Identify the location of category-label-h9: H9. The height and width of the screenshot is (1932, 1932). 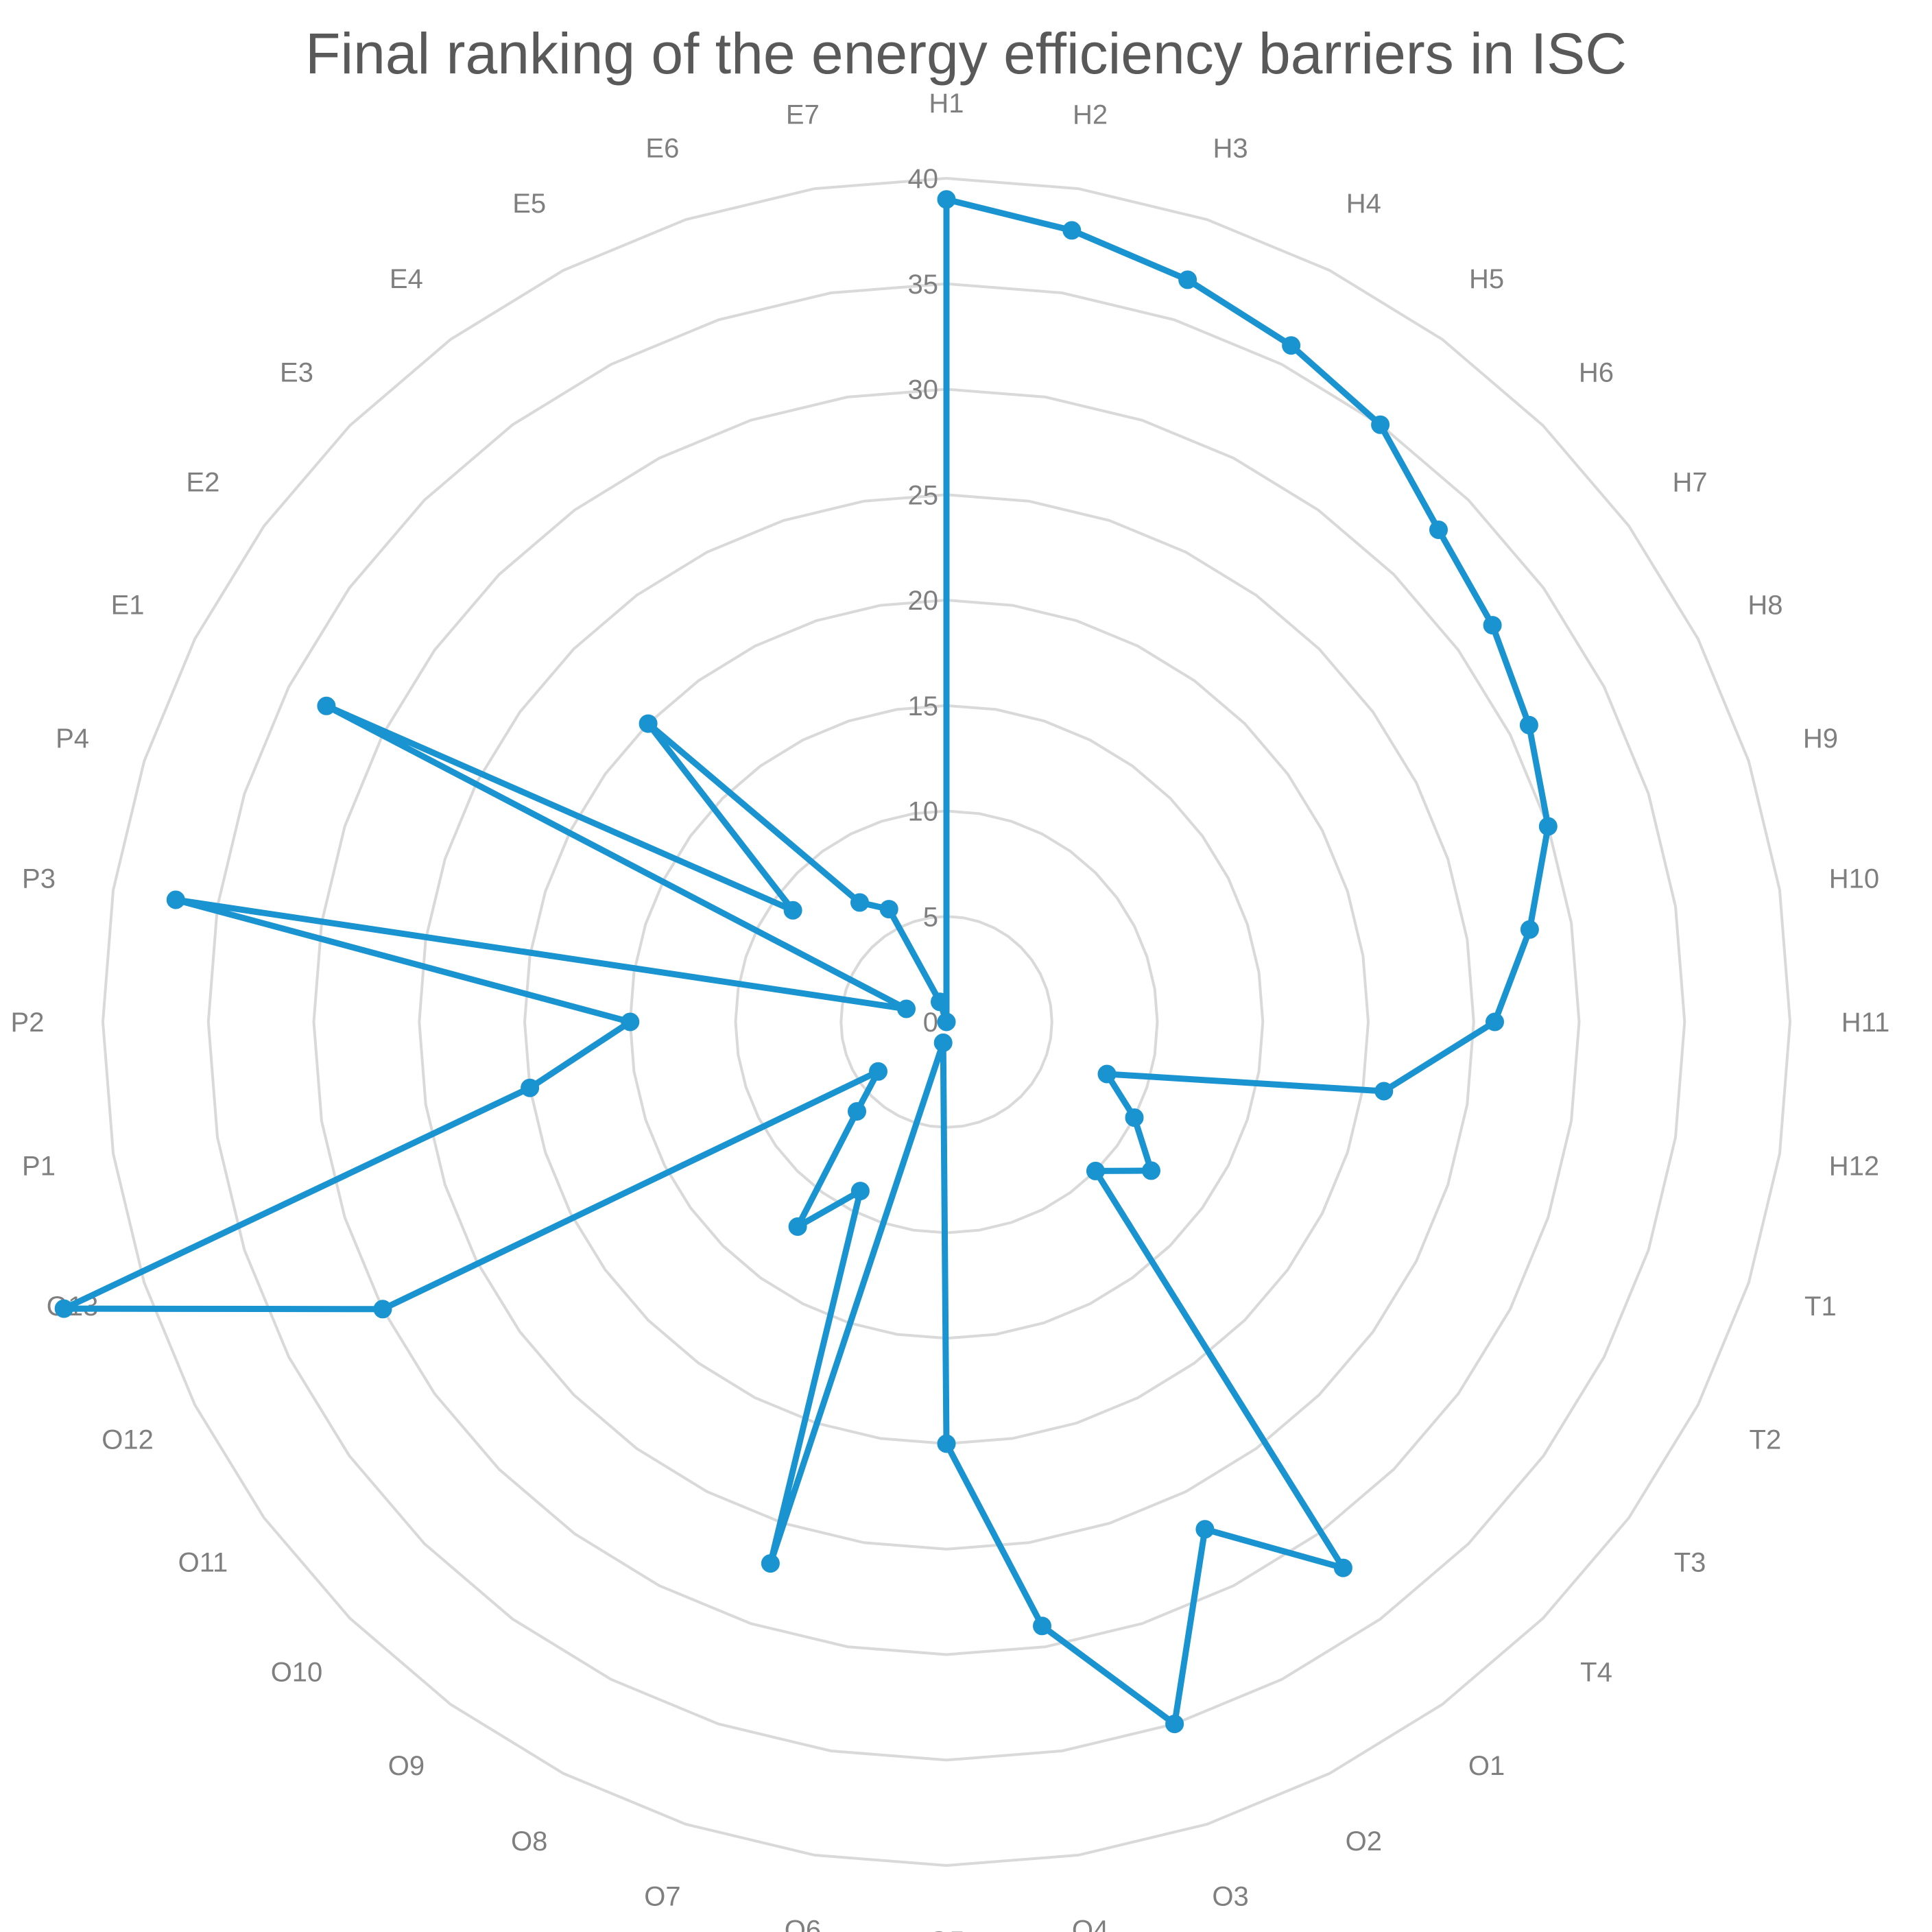
(1820, 739).